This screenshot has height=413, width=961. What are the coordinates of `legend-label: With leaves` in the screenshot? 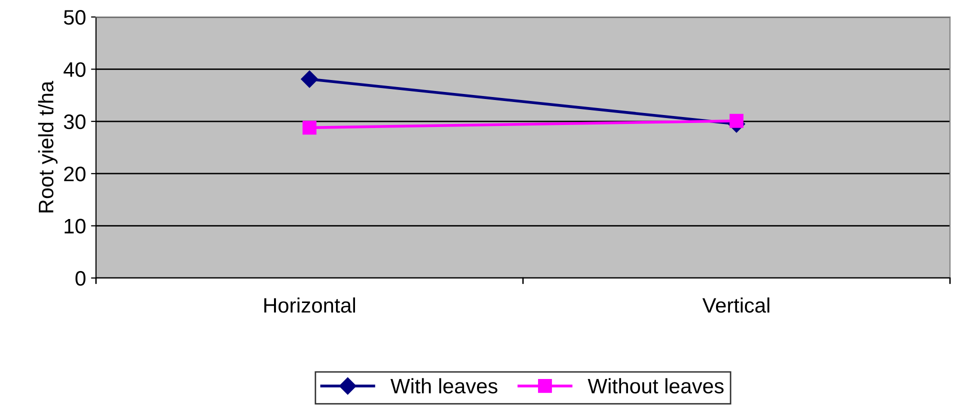 It's located at (444, 386).